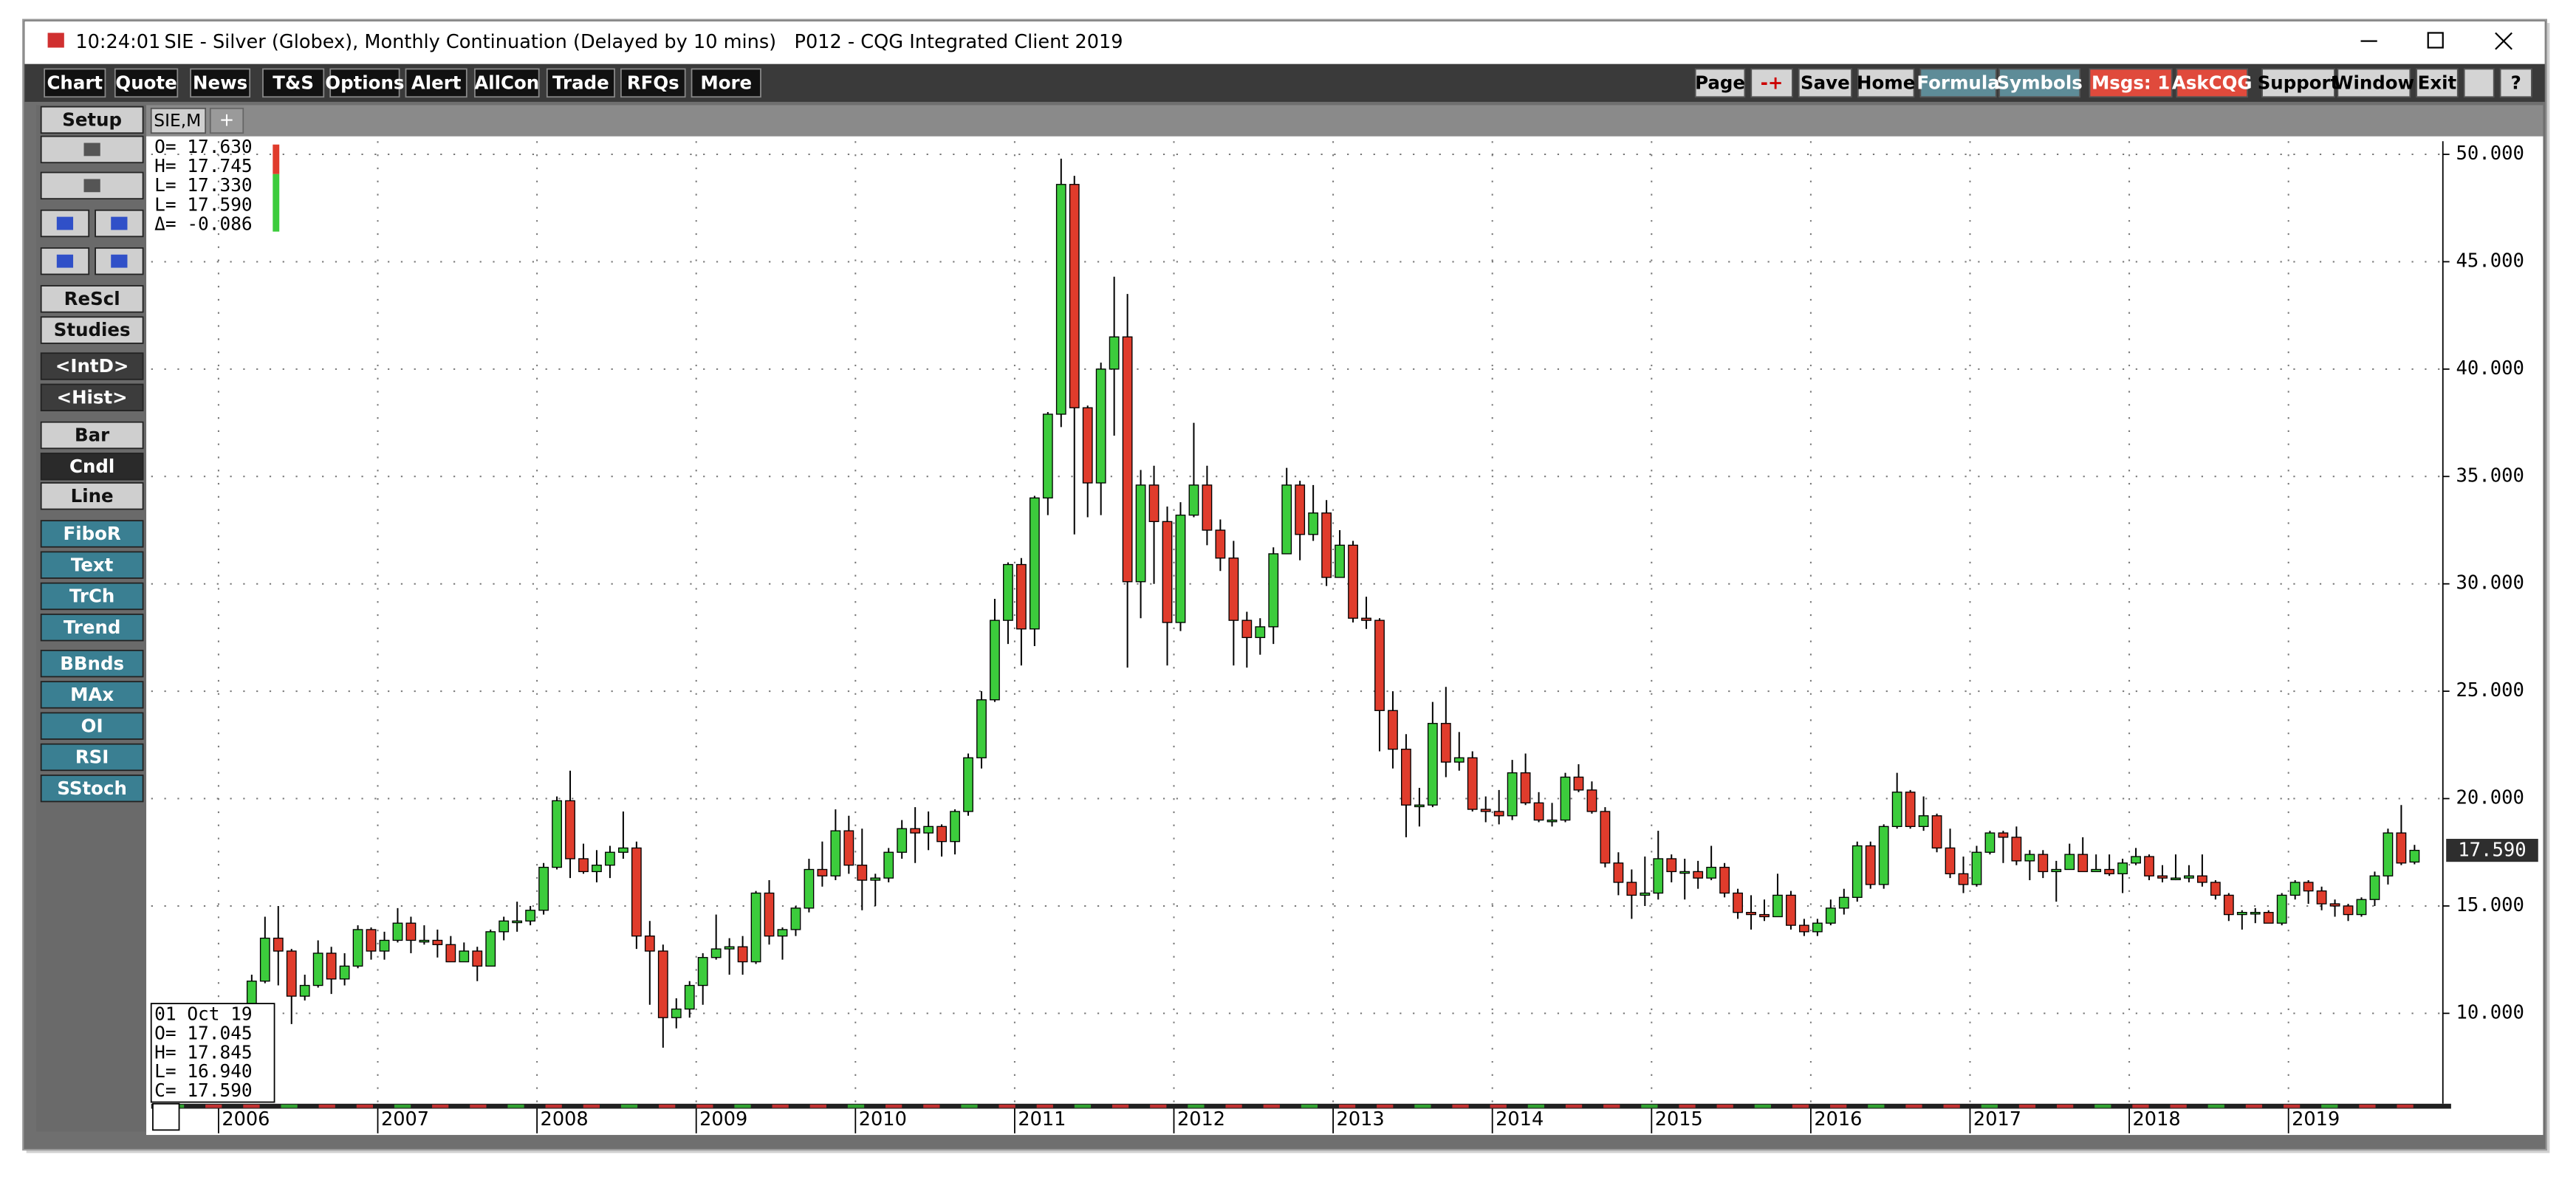 The width and height of the screenshot is (2576, 1177). Describe the element at coordinates (2490, 368) in the screenshot. I see `y-tick-label: 40.000` at that location.